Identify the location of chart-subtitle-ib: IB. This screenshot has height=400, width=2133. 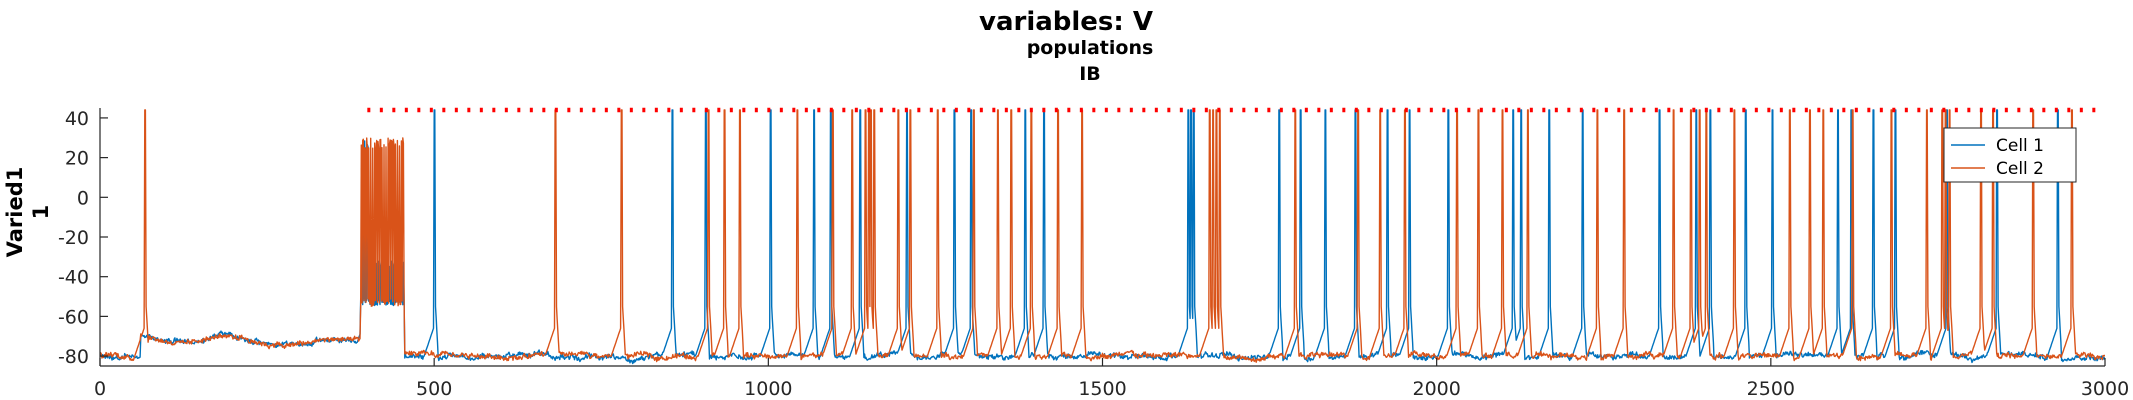
(1090, 74).